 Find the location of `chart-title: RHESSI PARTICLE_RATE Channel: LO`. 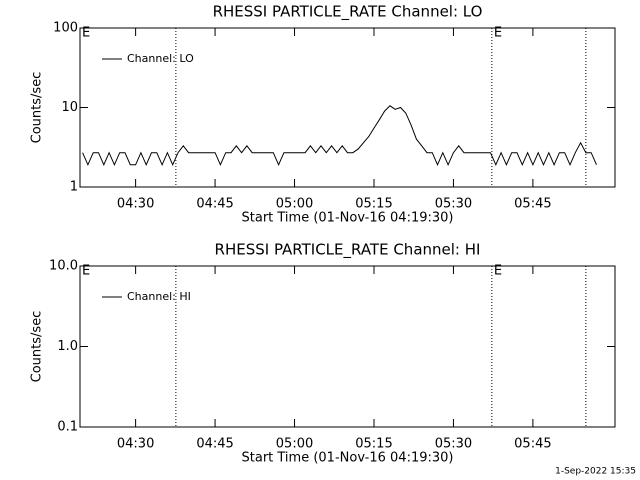

chart-title: RHESSI PARTICLE_RATE Channel: LO is located at coordinates (348, 12).